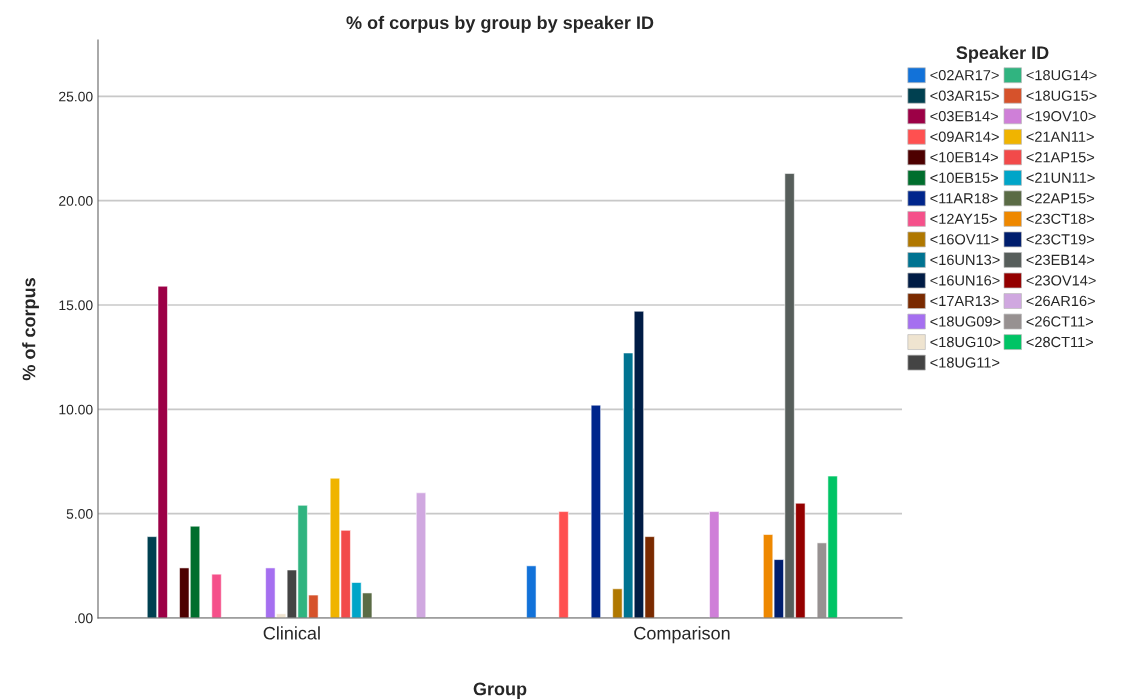 Image resolution: width=1132 pixels, height=699 pixels. Describe the element at coordinates (965, 280) in the screenshot. I see `legend-label: <16UN16>` at that location.